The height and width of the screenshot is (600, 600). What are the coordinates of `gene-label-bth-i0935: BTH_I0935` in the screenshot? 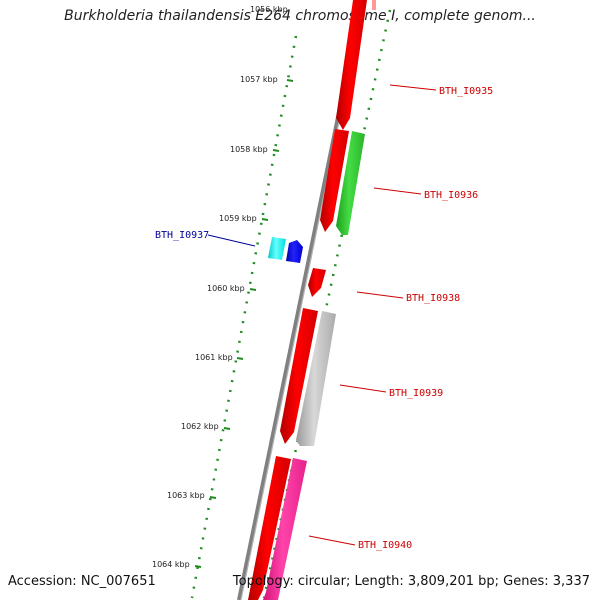 It's located at (466, 91).